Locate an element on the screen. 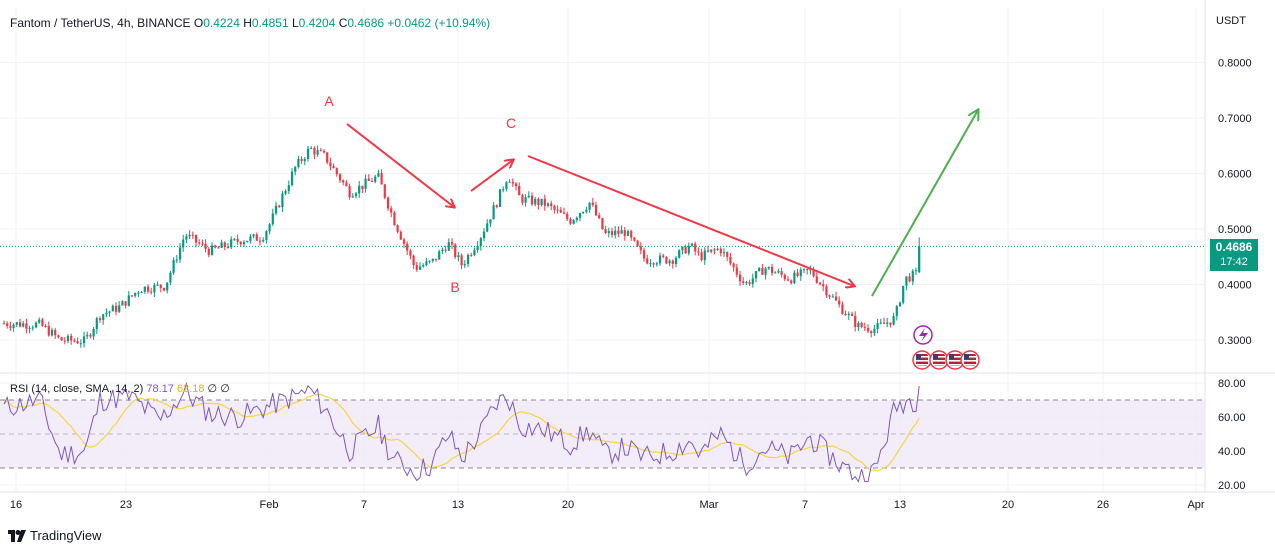 This screenshot has height=553, width=1275. price-tick: 0.8000 is located at coordinates (1235, 64).